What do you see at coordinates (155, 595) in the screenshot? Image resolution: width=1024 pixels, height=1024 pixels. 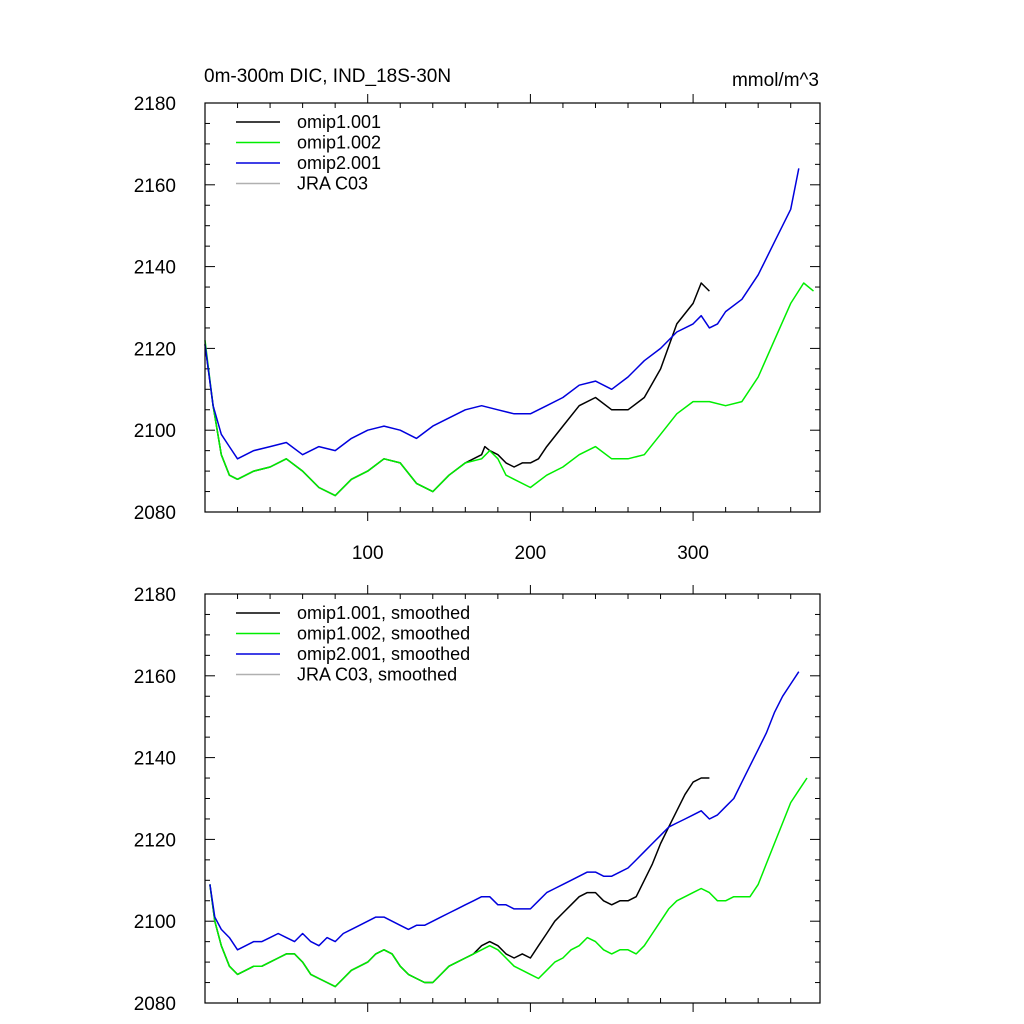 I see `bottom-y-tick-label: 2180` at bounding box center [155, 595].